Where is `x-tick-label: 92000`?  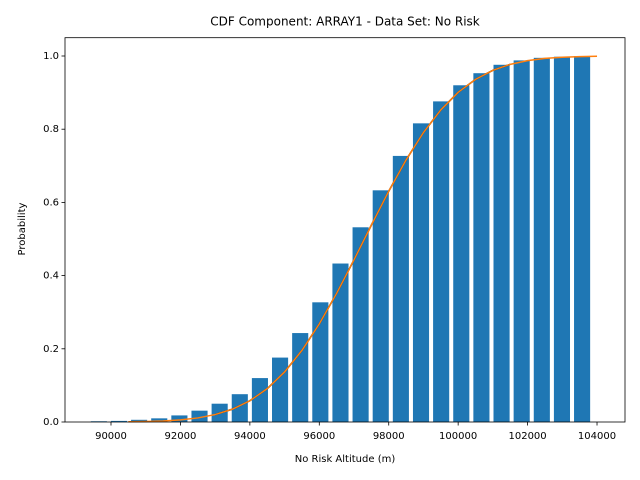 x-tick-label: 92000 is located at coordinates (181, 436).